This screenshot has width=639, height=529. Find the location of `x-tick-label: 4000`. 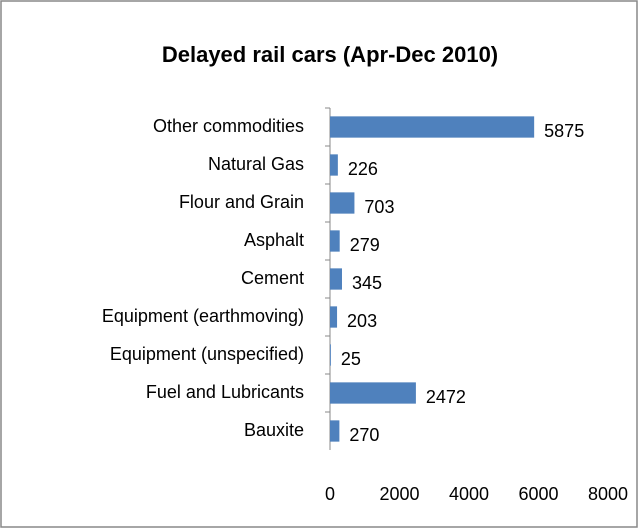

x-tick-label: 4000 is located at coordinates (469, 494).